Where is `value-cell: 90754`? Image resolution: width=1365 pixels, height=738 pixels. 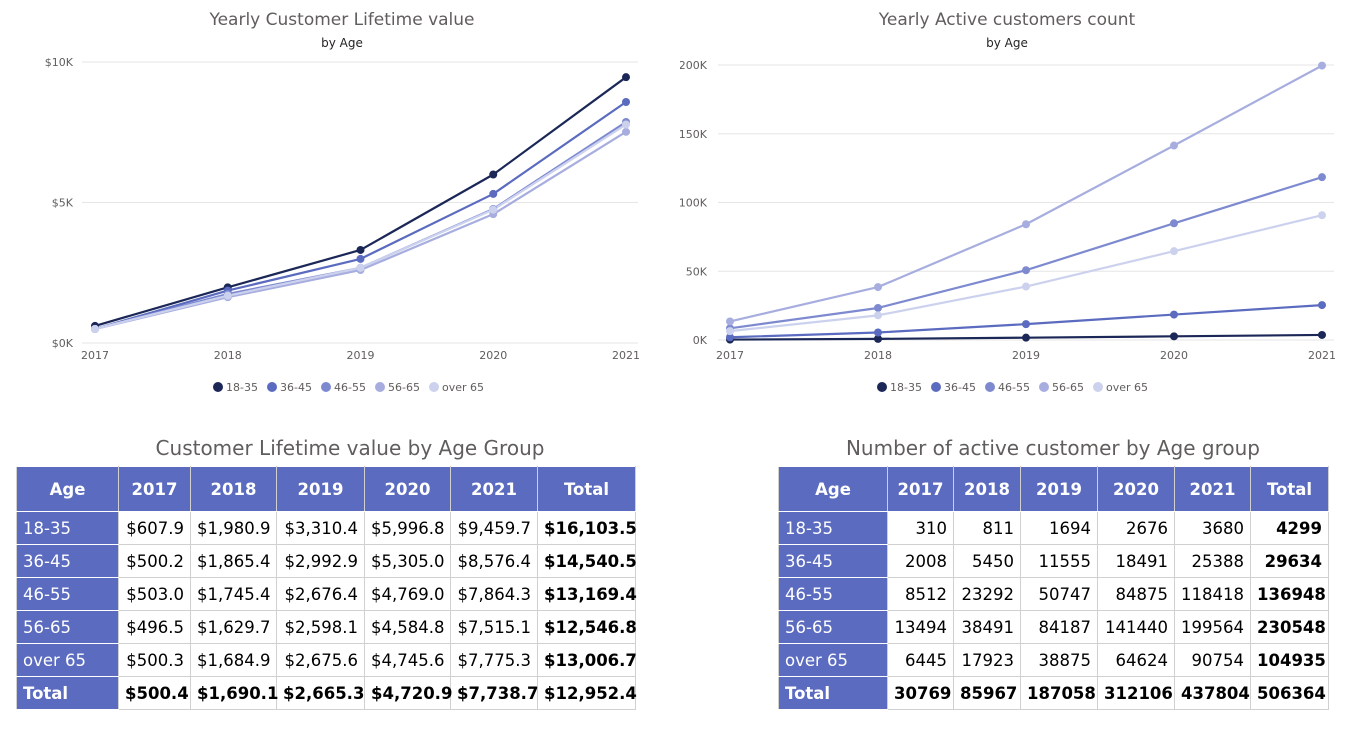
value-cell: 90754 is located at coordinates (1212, 660).